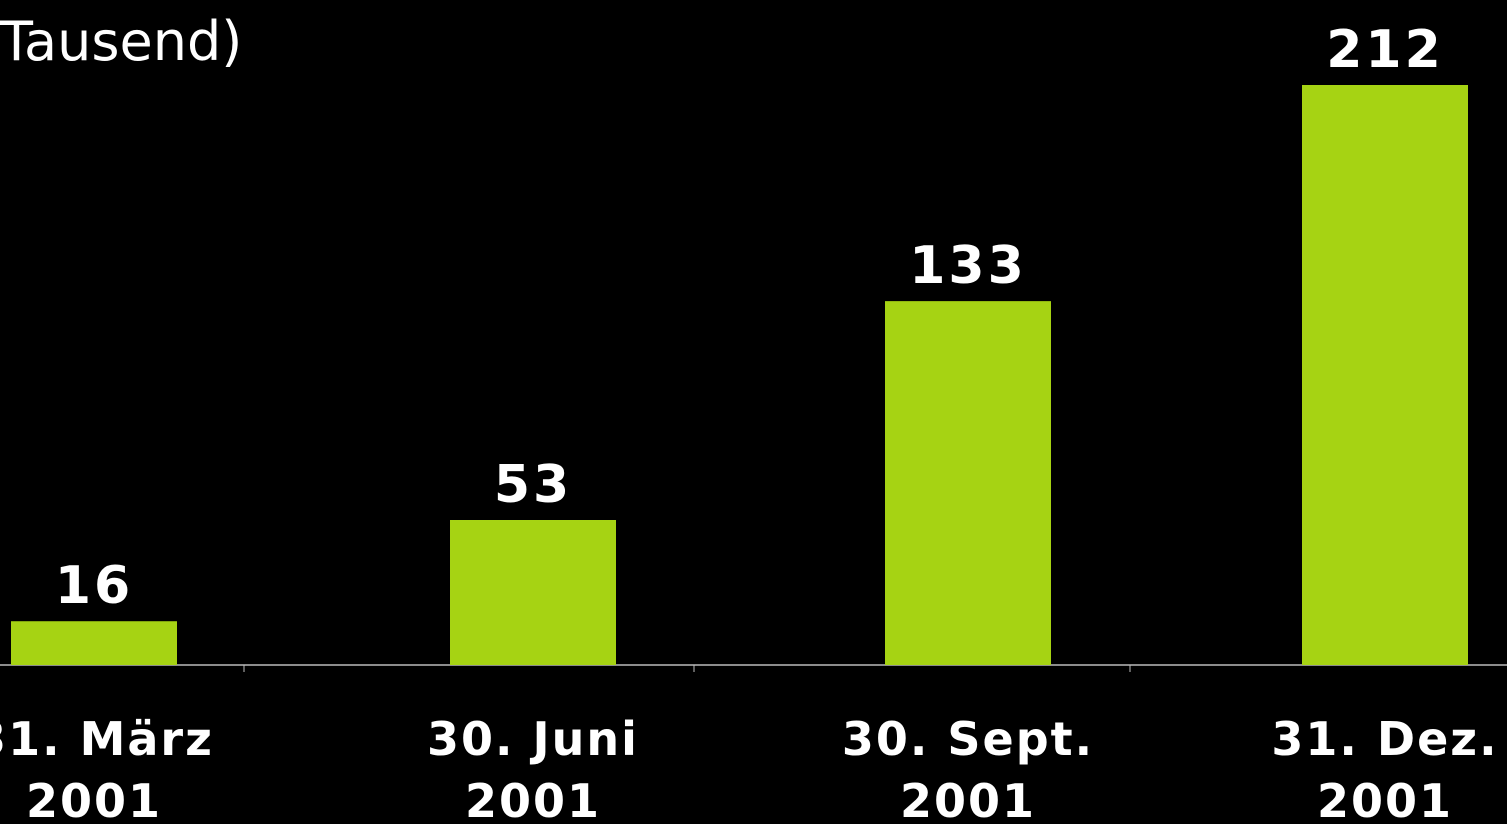 The width and height of the screenshot is (1507, 824). I want to click on x-tick-label: 30. Juni, so click(533, 739).